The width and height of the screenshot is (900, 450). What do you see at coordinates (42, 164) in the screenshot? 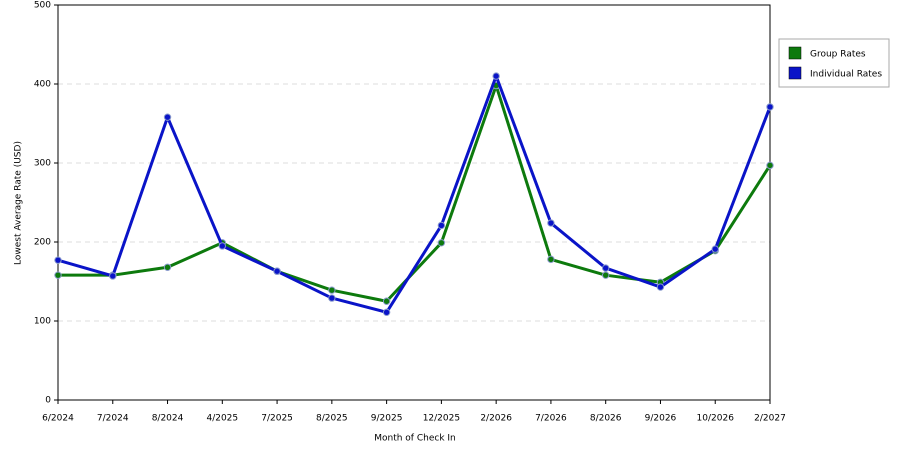
I see `y-tick-label: 300` at bounding box center [42, 164].